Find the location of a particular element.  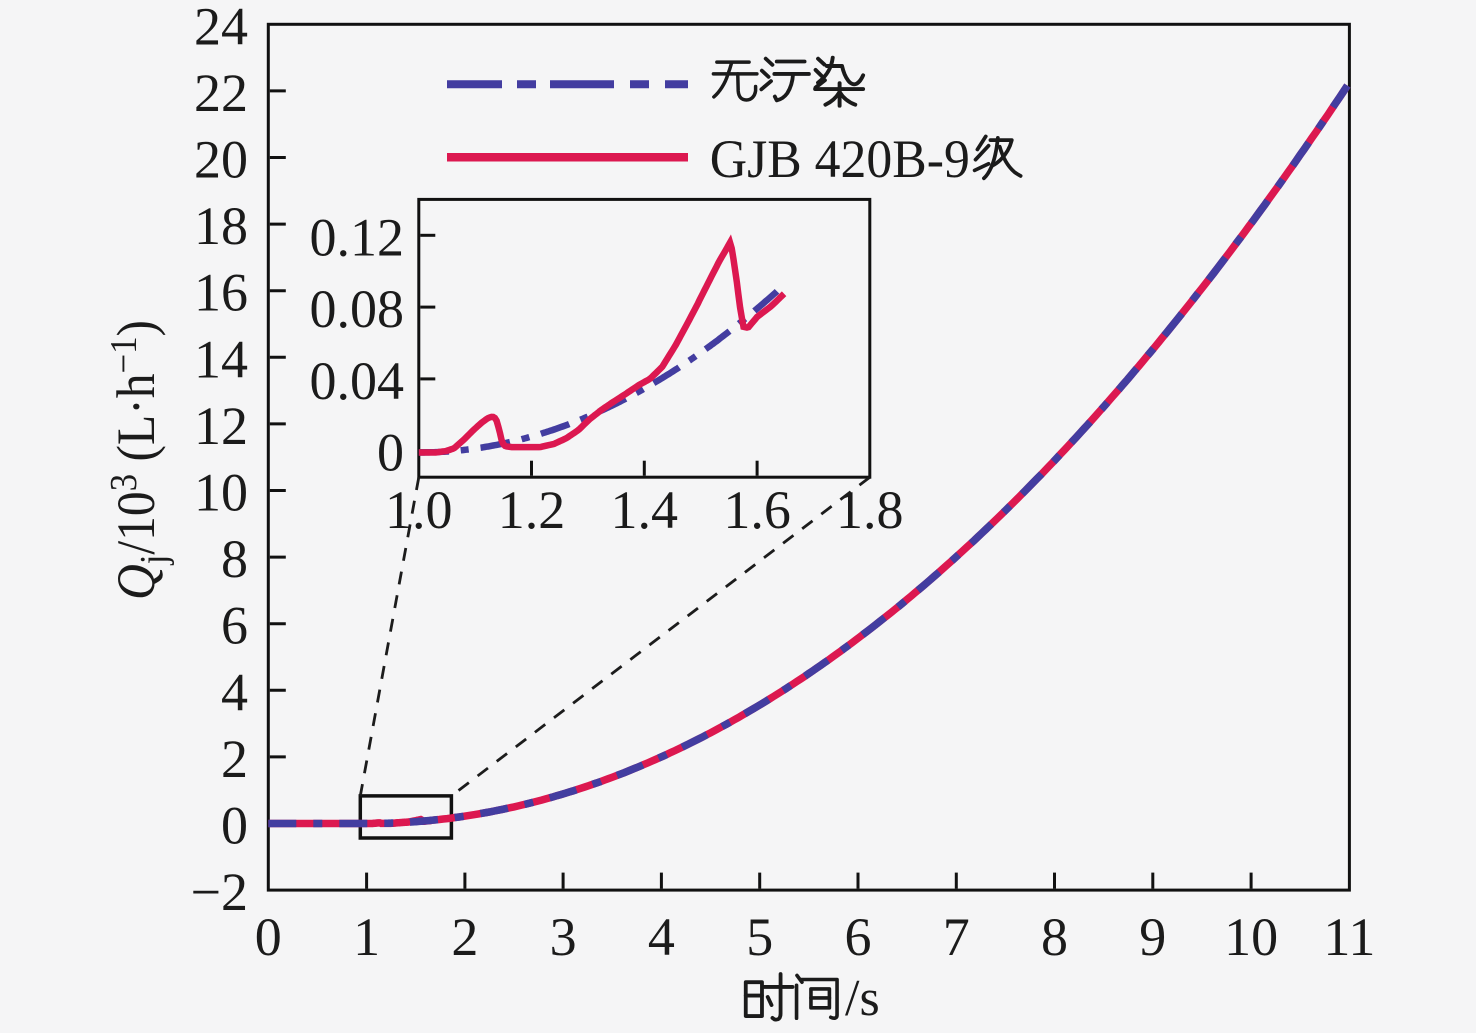

svg-text: GJB 420B-9 is located at coordinates (840, 159).